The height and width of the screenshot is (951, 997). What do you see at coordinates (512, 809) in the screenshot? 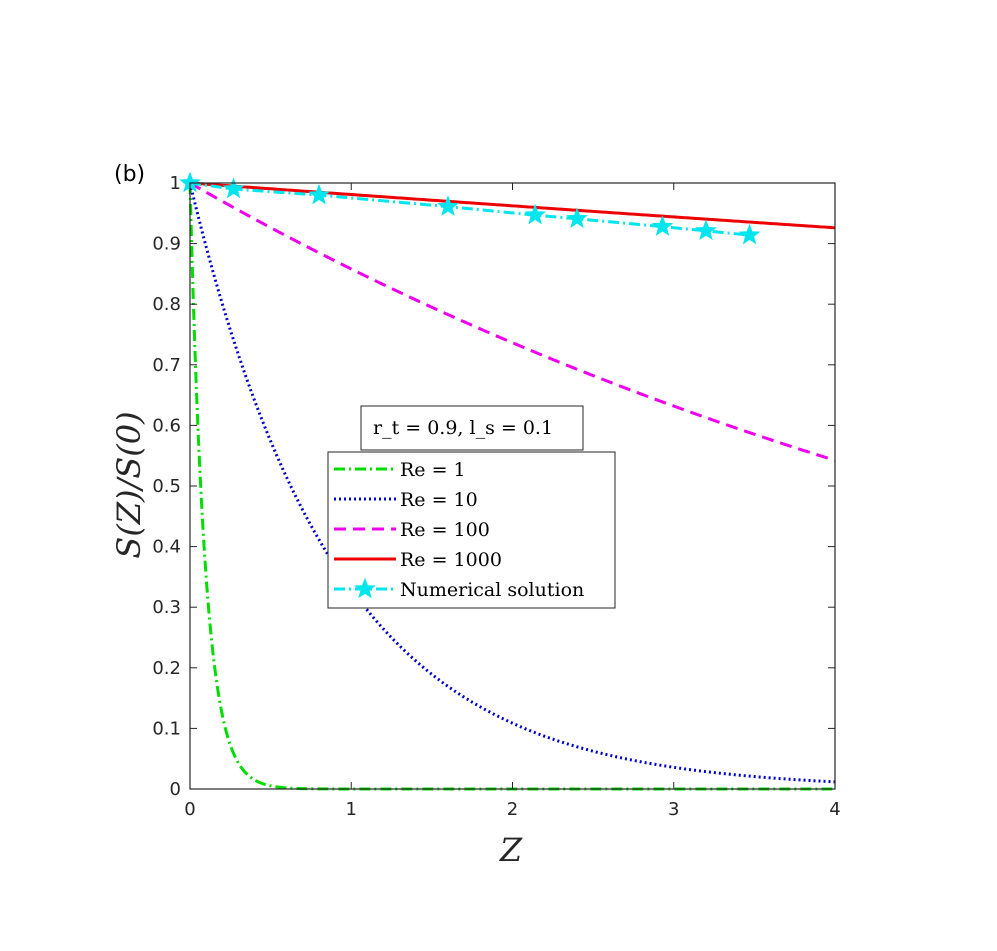
I see `x-tick-label: 2` at bounding box center [512, 809].